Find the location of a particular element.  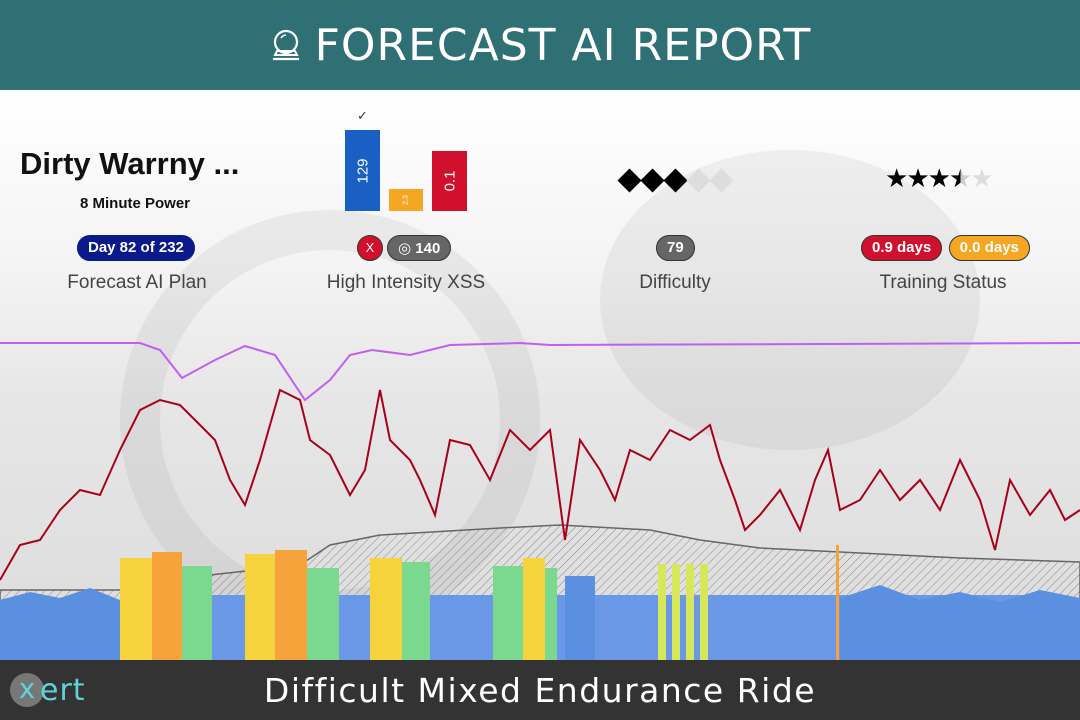

workout-focus: 8 Minute Power is located at coordinates (135, 203).